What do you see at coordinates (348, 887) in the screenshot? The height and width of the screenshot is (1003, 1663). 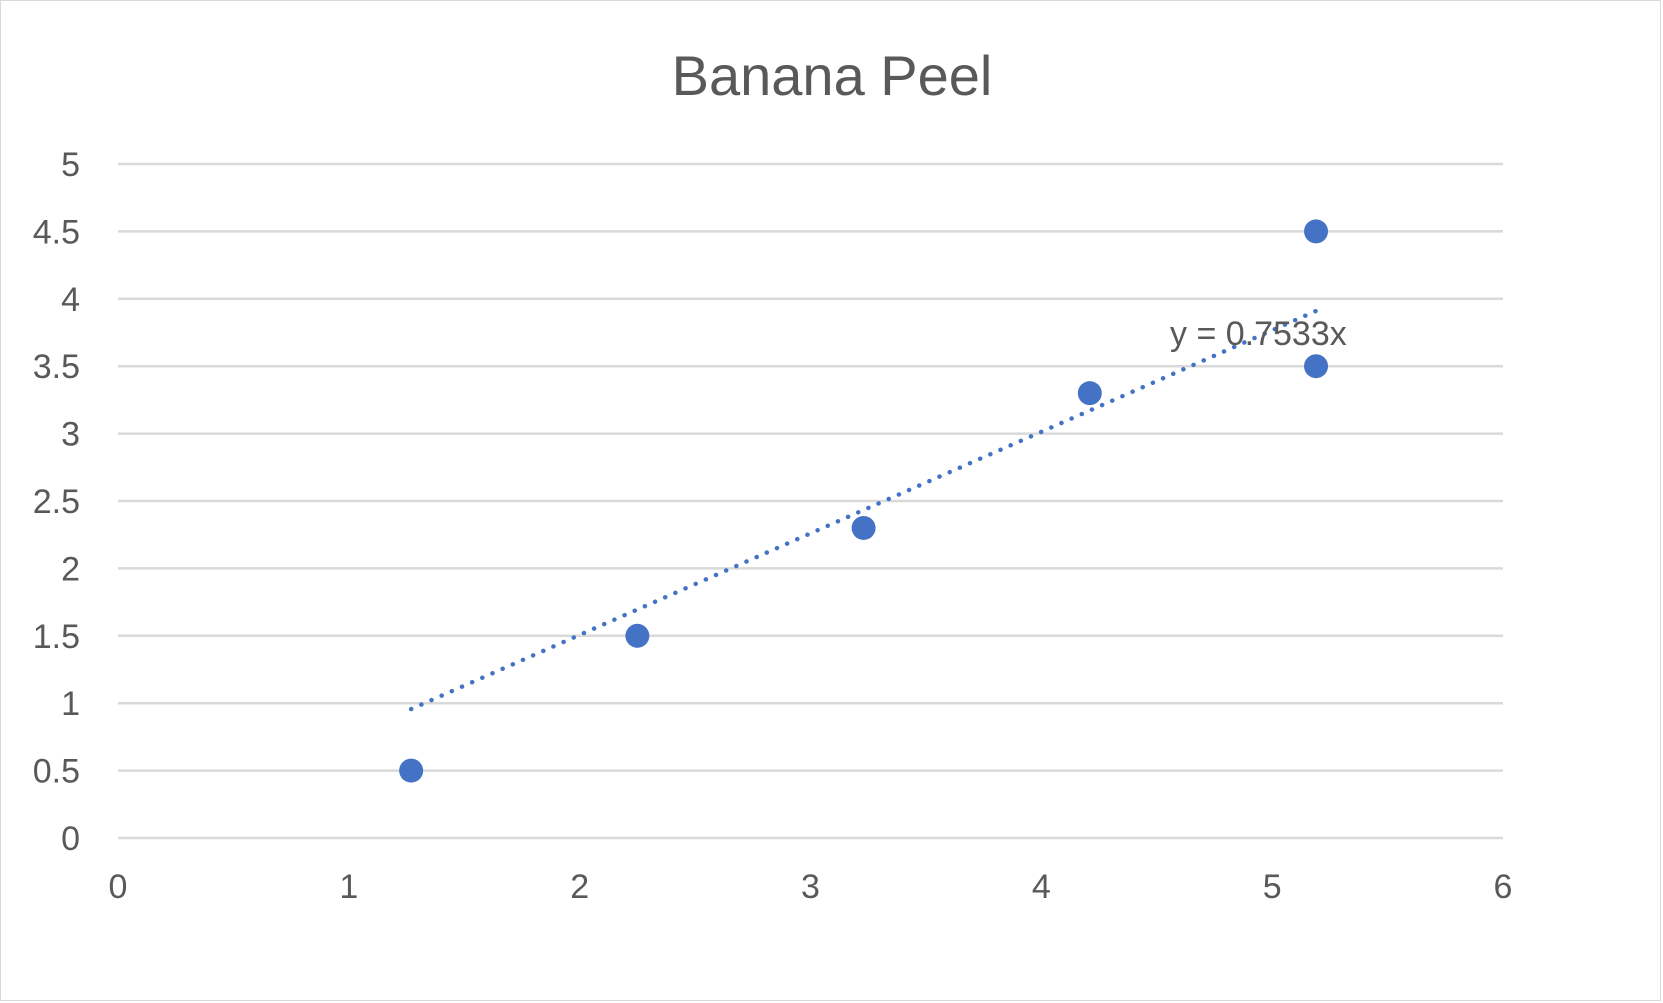 I see `x-tick-label: 1` at bounding box center [348, 887].